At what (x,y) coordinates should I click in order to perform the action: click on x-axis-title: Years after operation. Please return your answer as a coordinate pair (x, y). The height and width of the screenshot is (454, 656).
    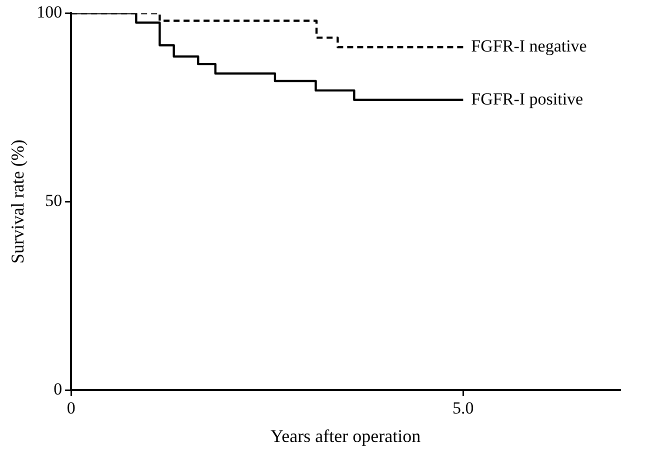
    Looking at the image, I should click on (345, 436).